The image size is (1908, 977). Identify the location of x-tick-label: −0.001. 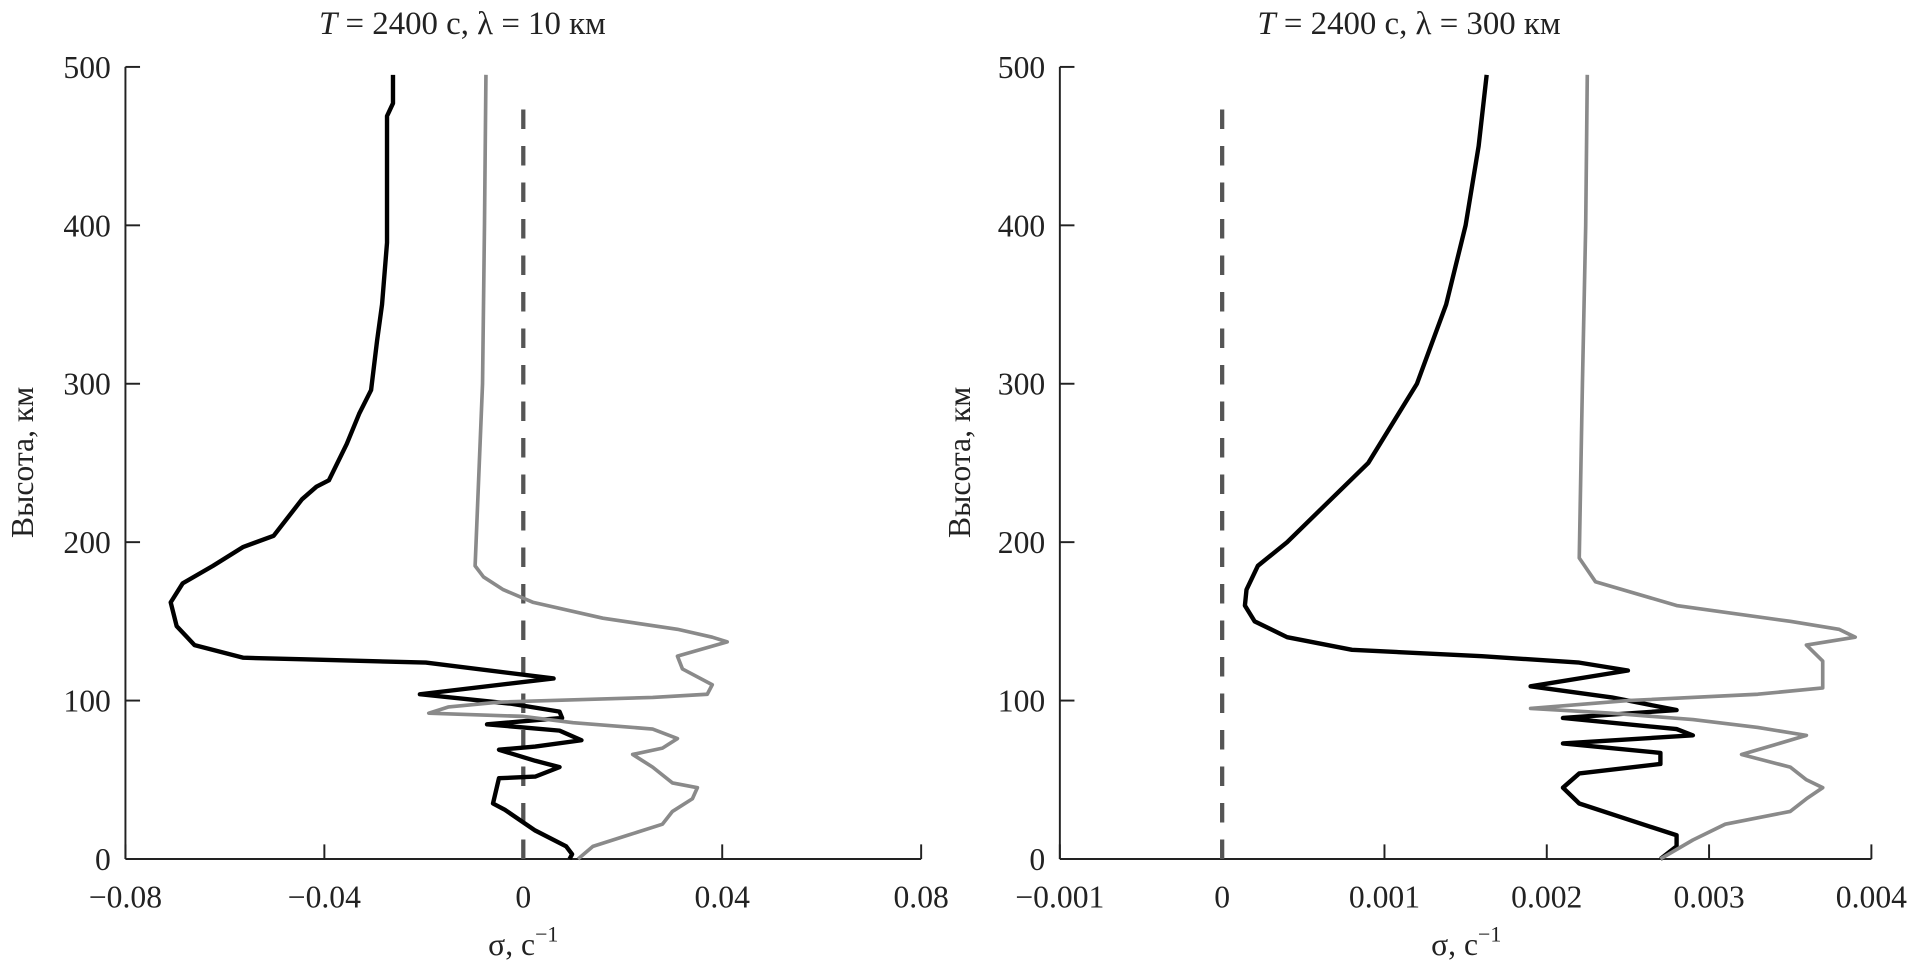
(1059, 897).